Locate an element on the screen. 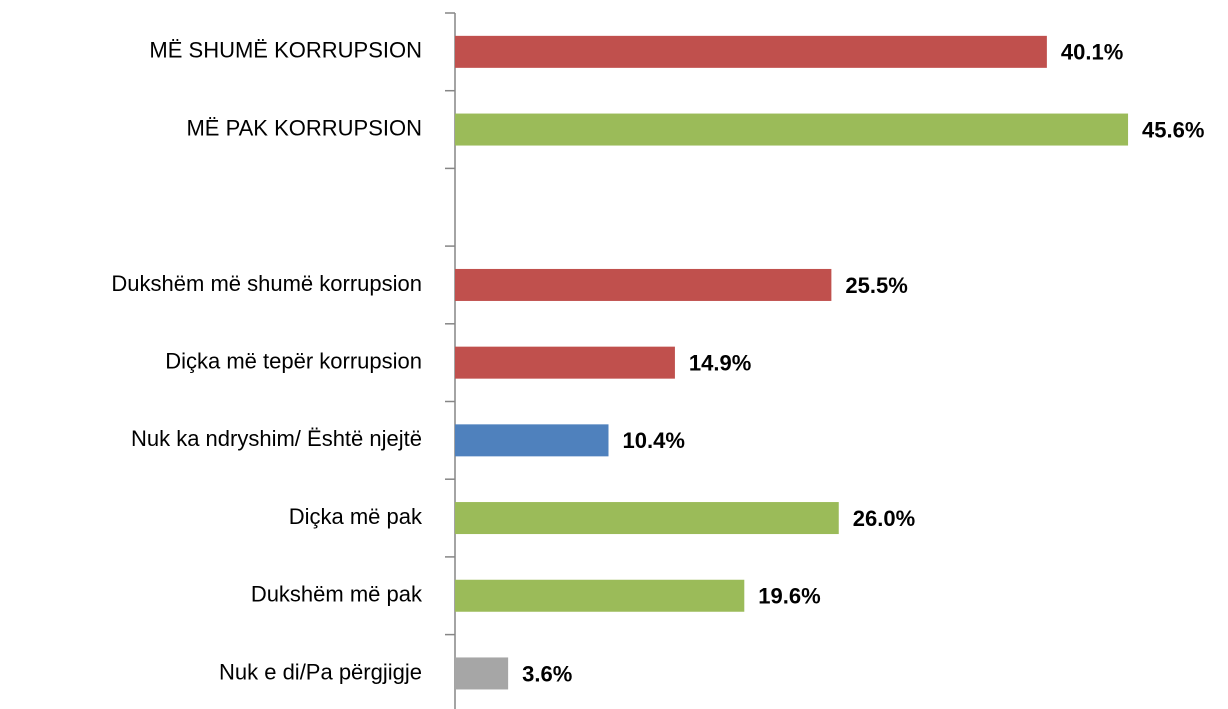 The width and height of the screenshot is (1228, 709). category-label: Dukshëm më shumë korrupsion is located at coordinates (266, 283).